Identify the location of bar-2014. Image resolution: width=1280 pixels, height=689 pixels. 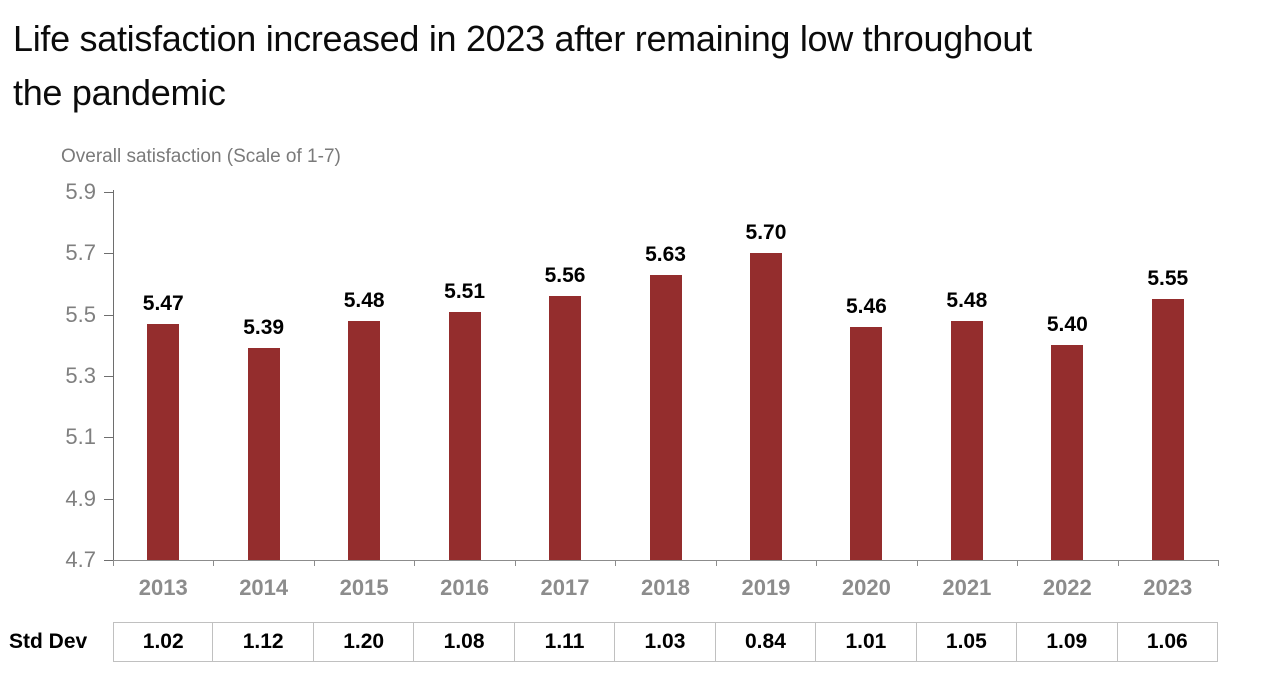
(263, 454).